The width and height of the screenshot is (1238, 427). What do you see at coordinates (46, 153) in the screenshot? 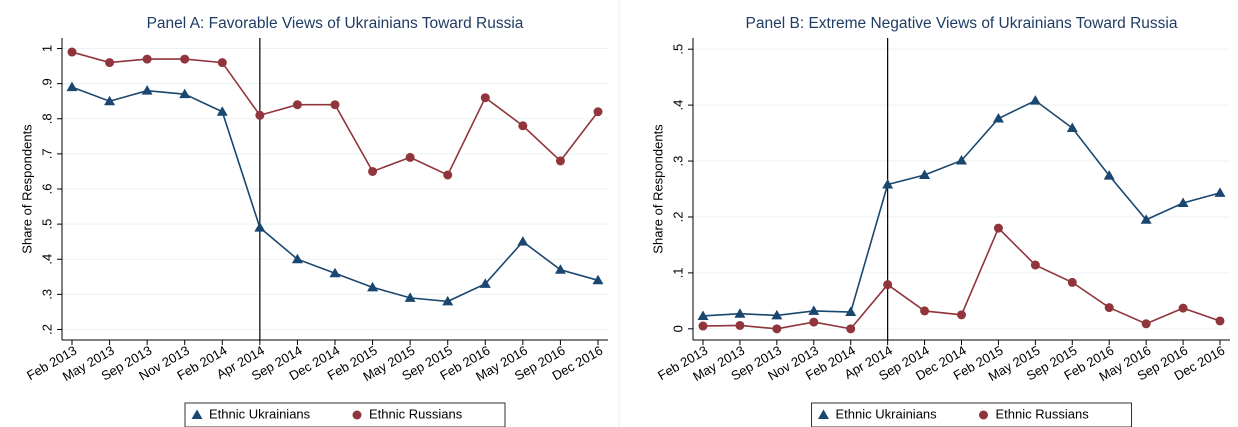
I see `y-tick-label: .7` at bounding box center [46, 153].